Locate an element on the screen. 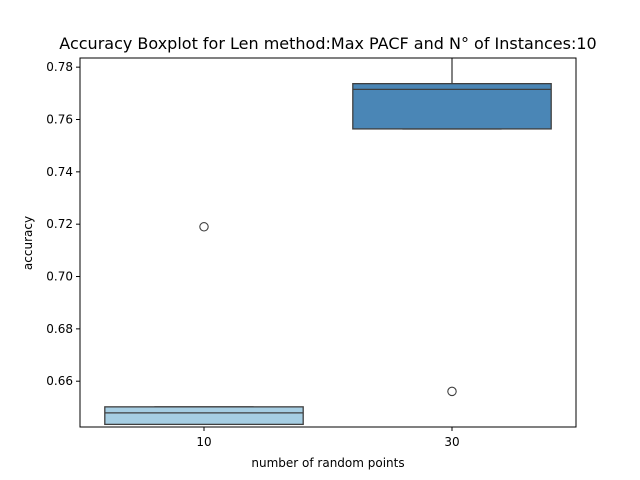  x-axis-label: number of random points is located at coordinates (327, 463).